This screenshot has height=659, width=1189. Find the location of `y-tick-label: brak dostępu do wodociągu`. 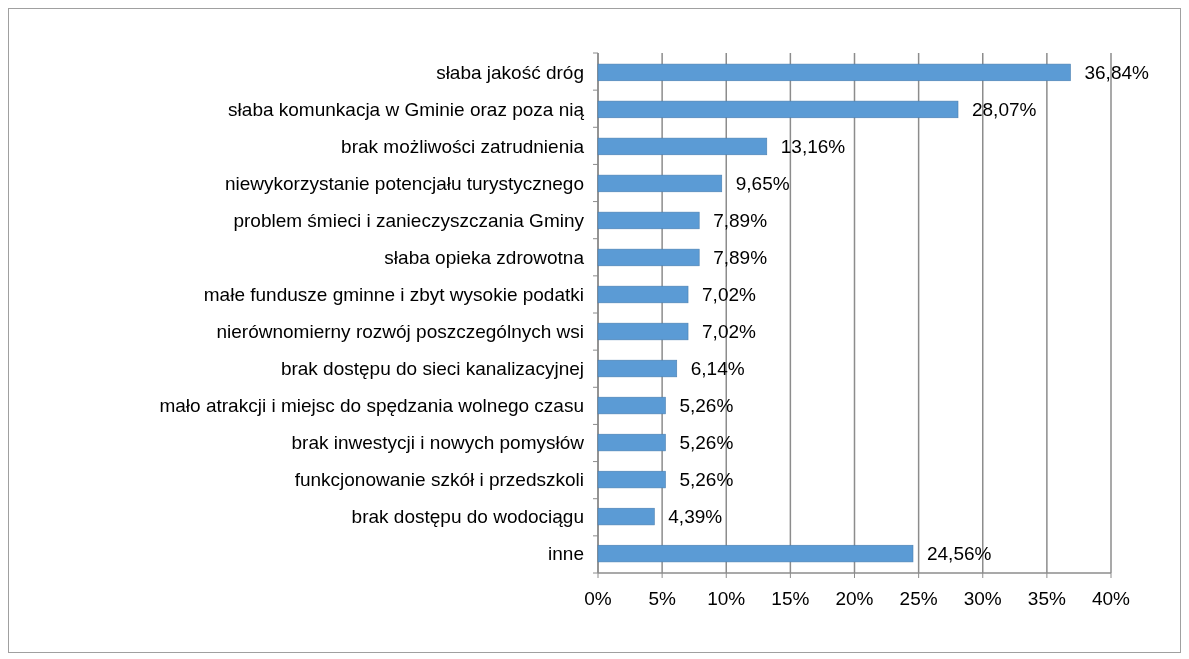

y-tick-label: brak dostępu do wodociągu is located at coordinates (467, 517).